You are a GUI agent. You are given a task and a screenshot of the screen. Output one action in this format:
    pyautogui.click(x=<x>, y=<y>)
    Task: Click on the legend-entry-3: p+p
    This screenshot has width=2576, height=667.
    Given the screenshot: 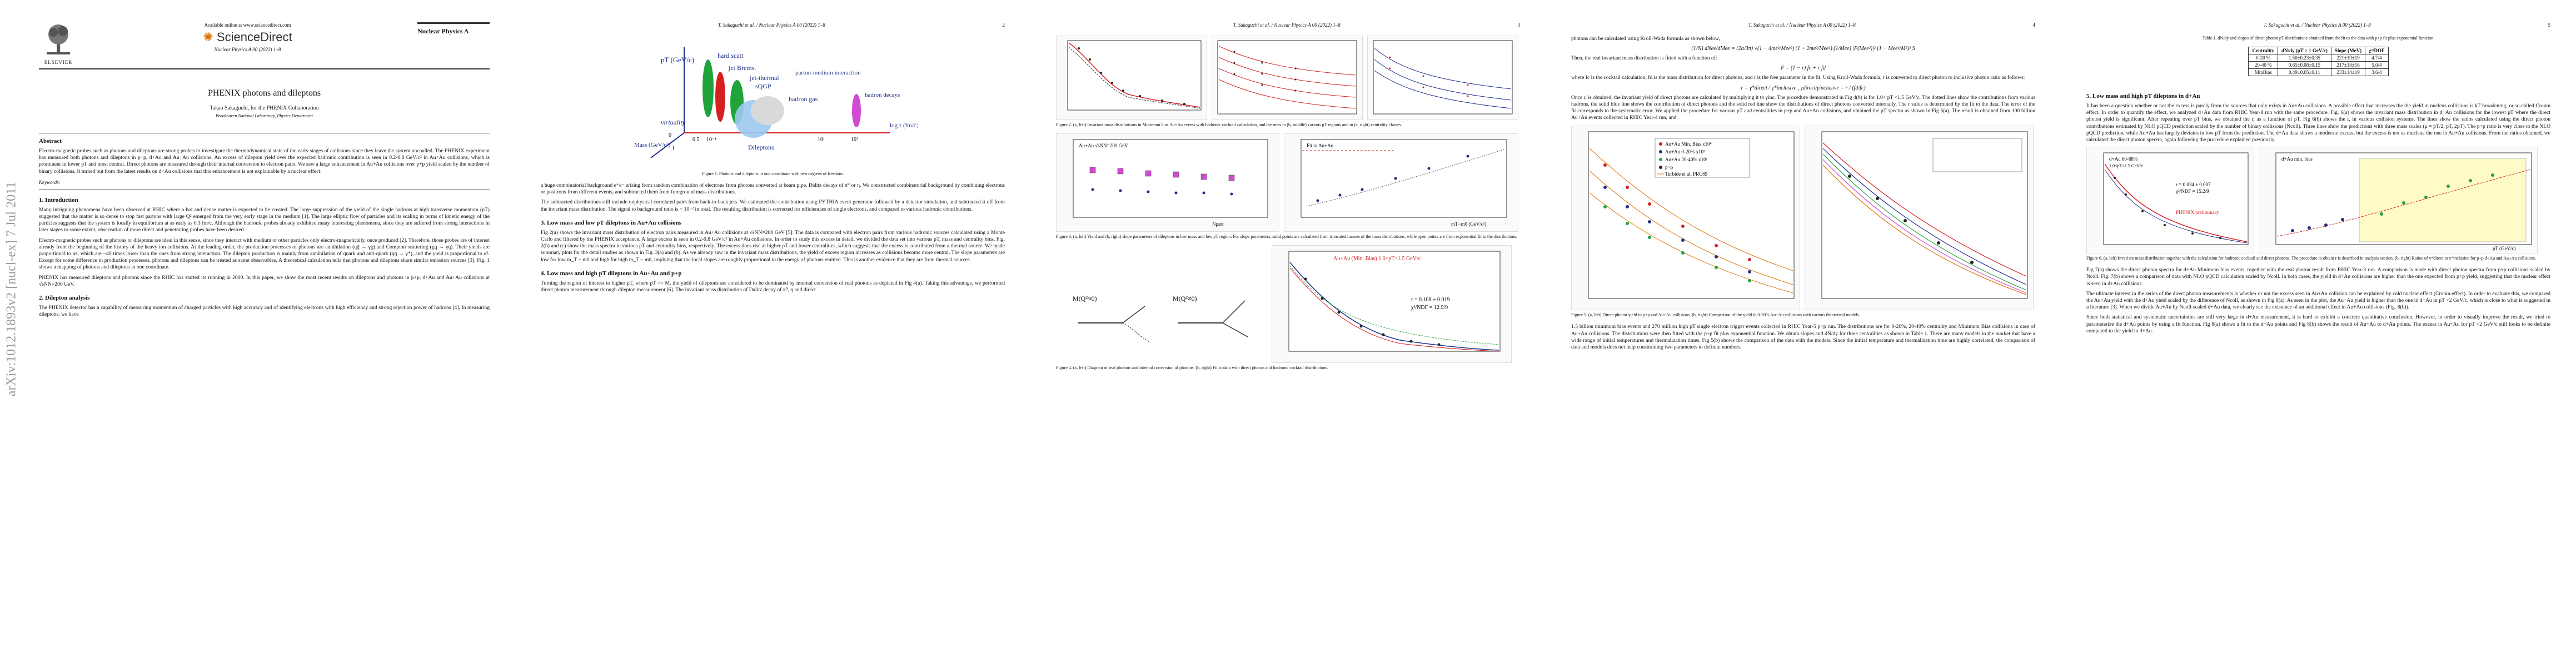 What is the action you would take?
    pyautogui.click(x=1669, y=167)
    